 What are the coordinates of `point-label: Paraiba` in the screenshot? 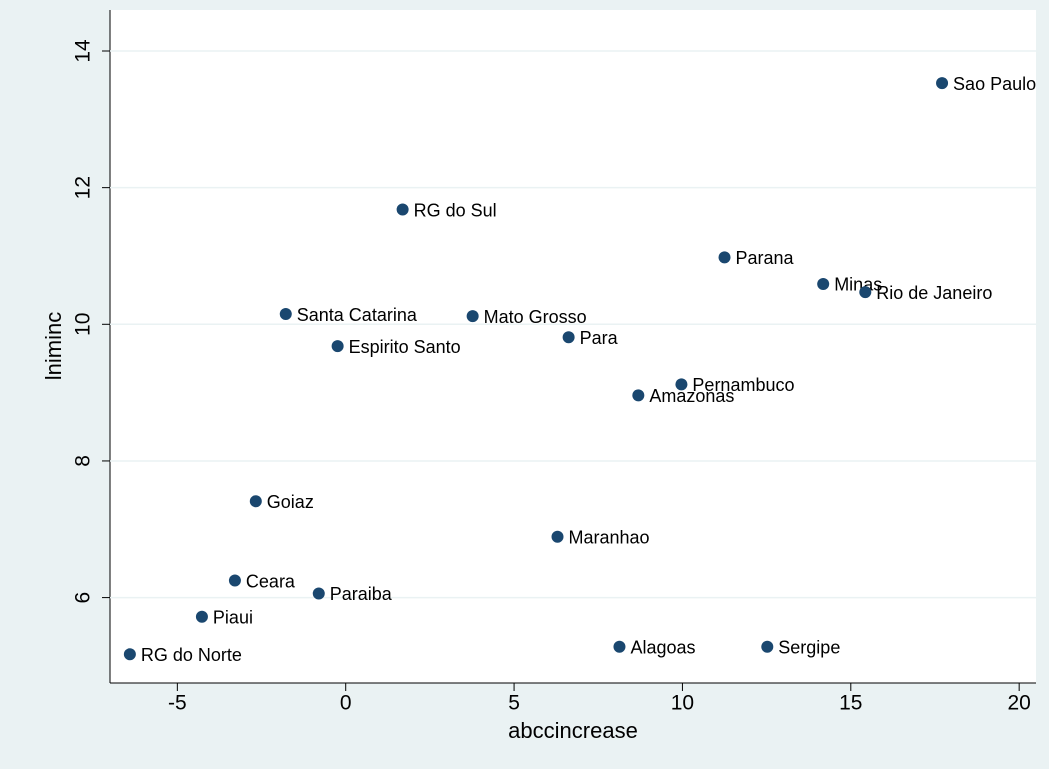 It's located at (361, 594).